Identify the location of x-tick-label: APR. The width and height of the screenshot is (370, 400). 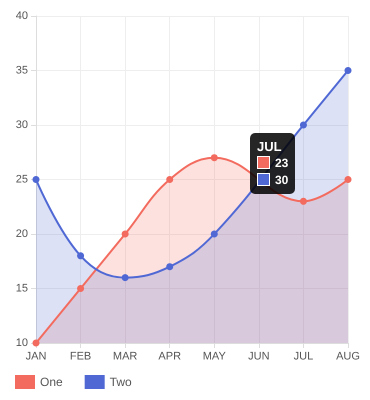
(170, 356).